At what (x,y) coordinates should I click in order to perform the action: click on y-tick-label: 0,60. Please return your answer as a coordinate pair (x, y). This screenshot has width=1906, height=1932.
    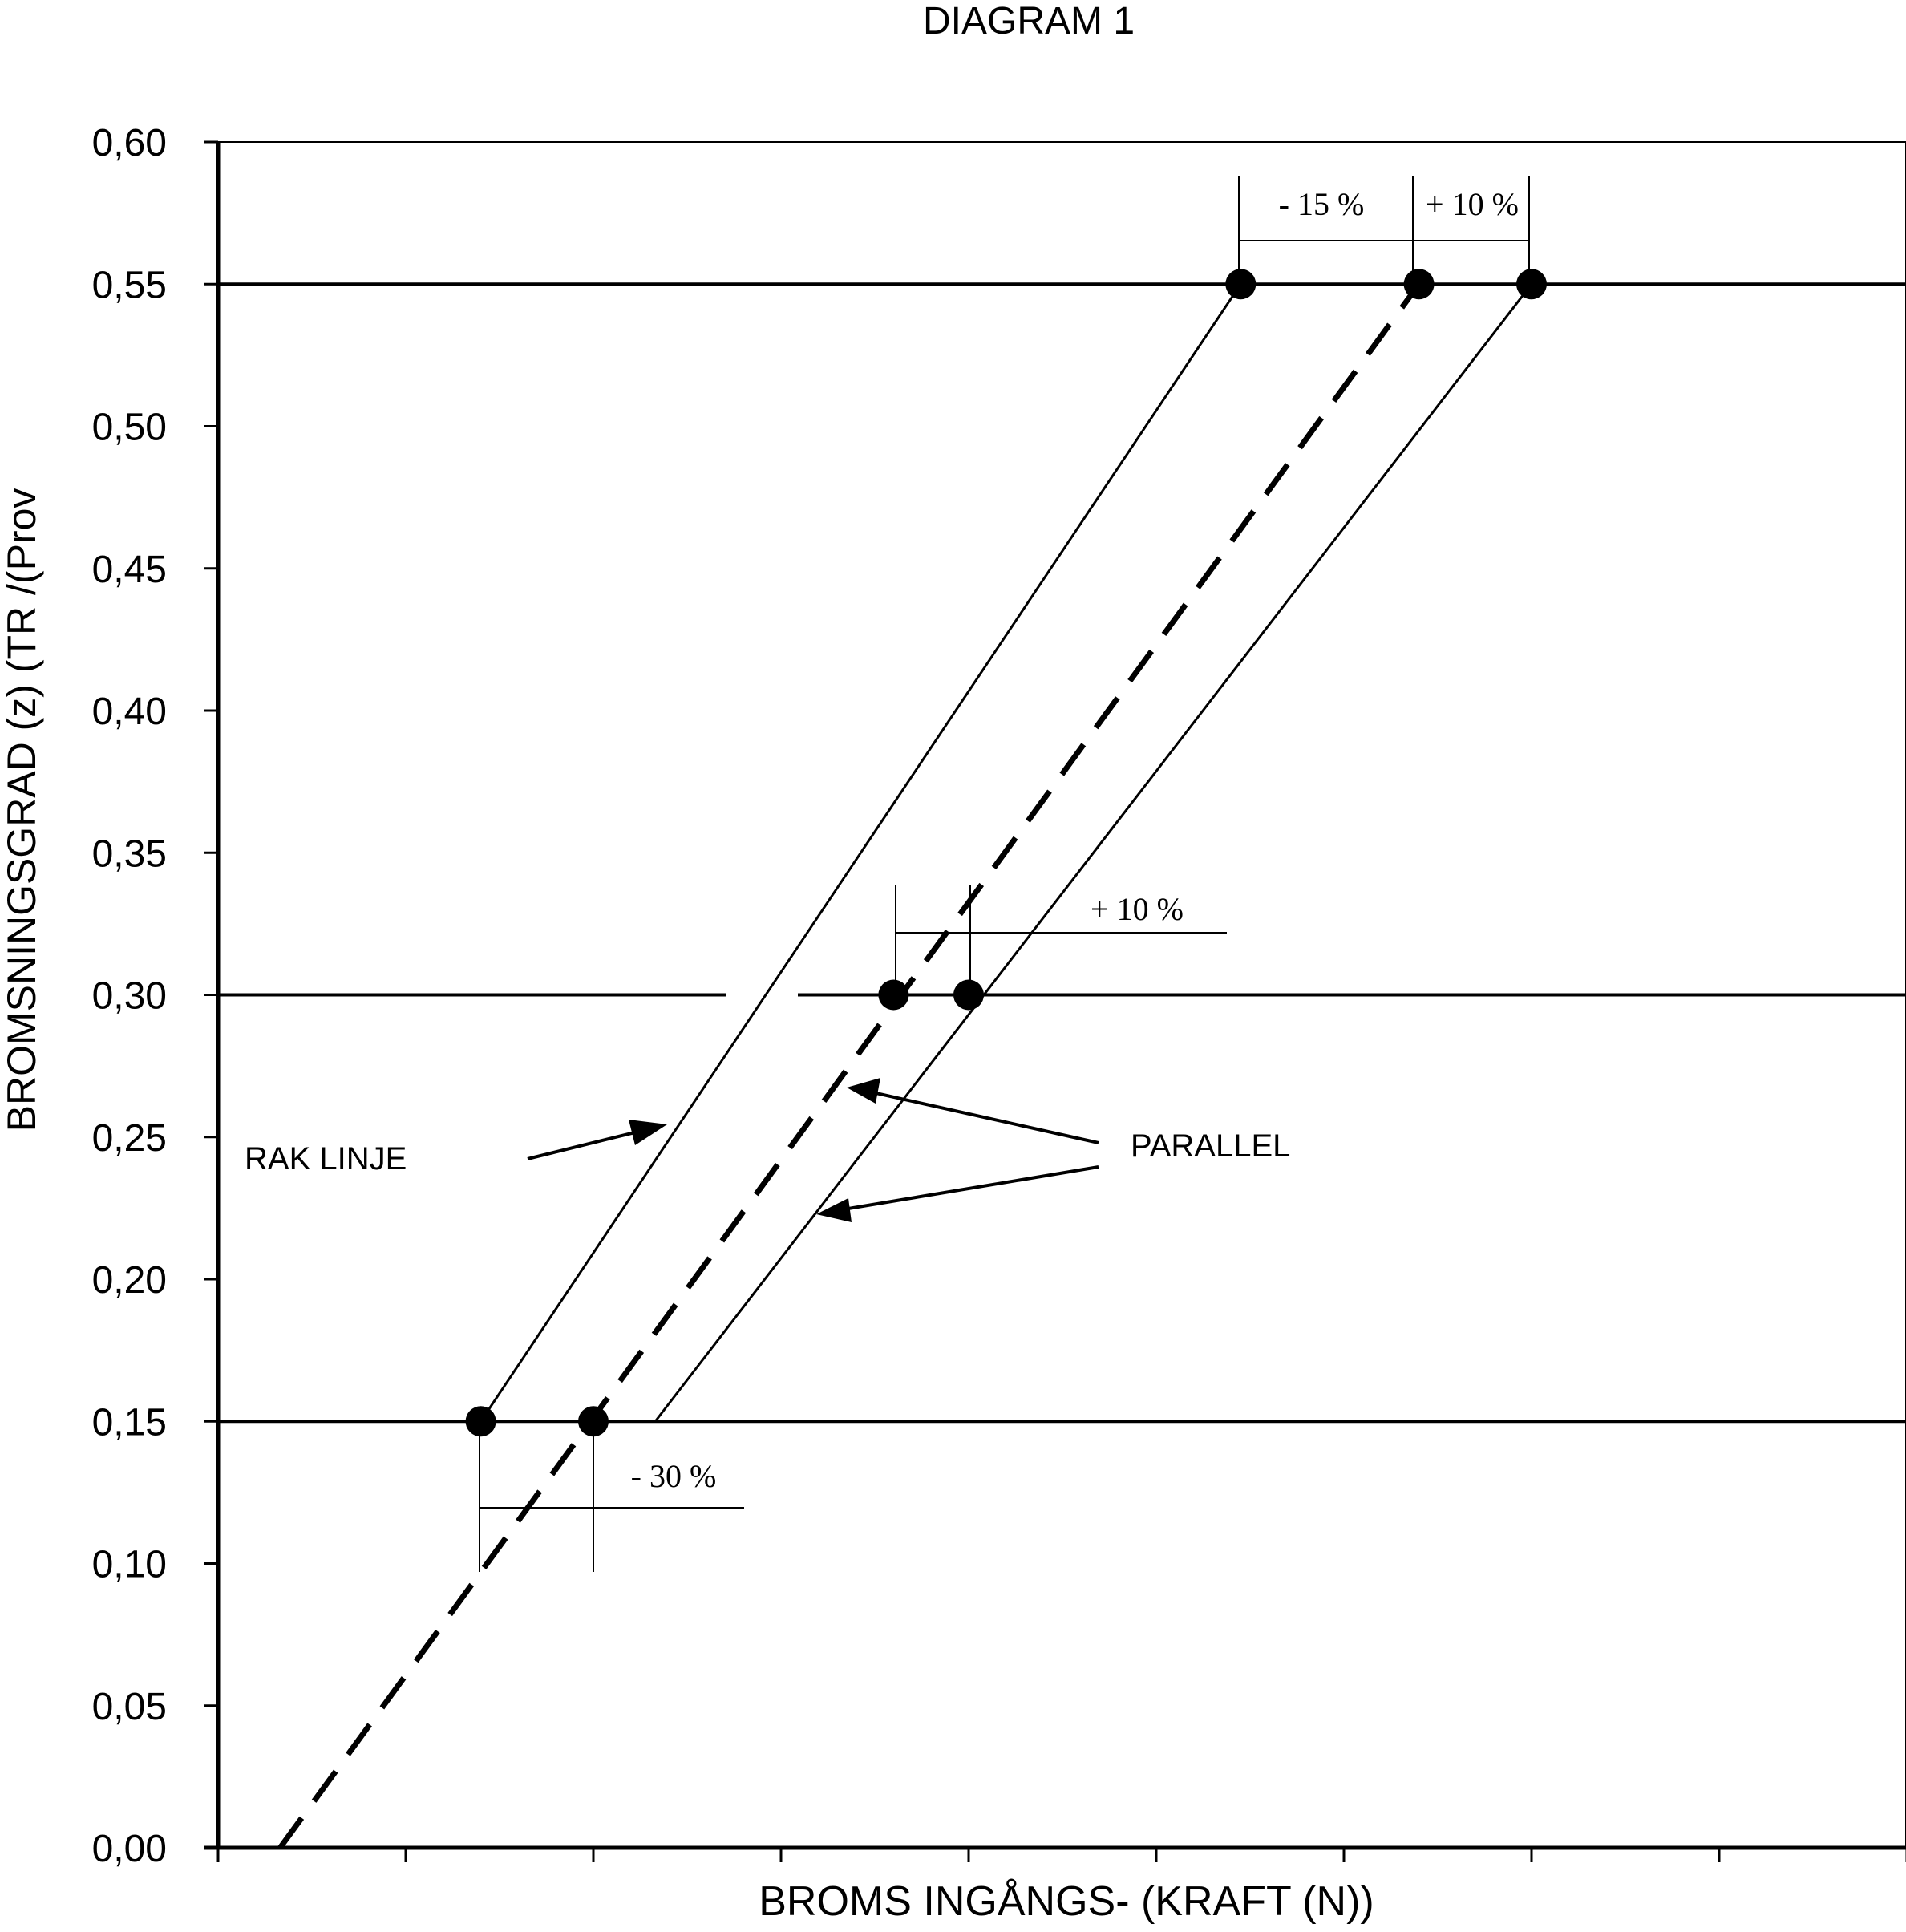
    Looking at the image, I should click on (129, 143).